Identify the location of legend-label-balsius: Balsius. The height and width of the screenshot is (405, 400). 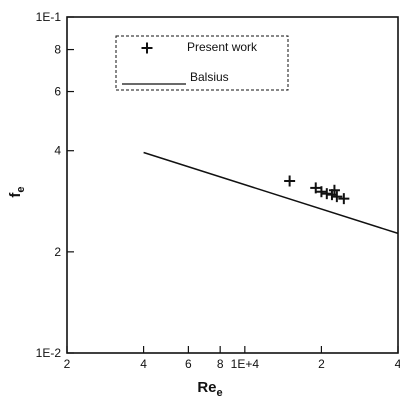
(209, 77).